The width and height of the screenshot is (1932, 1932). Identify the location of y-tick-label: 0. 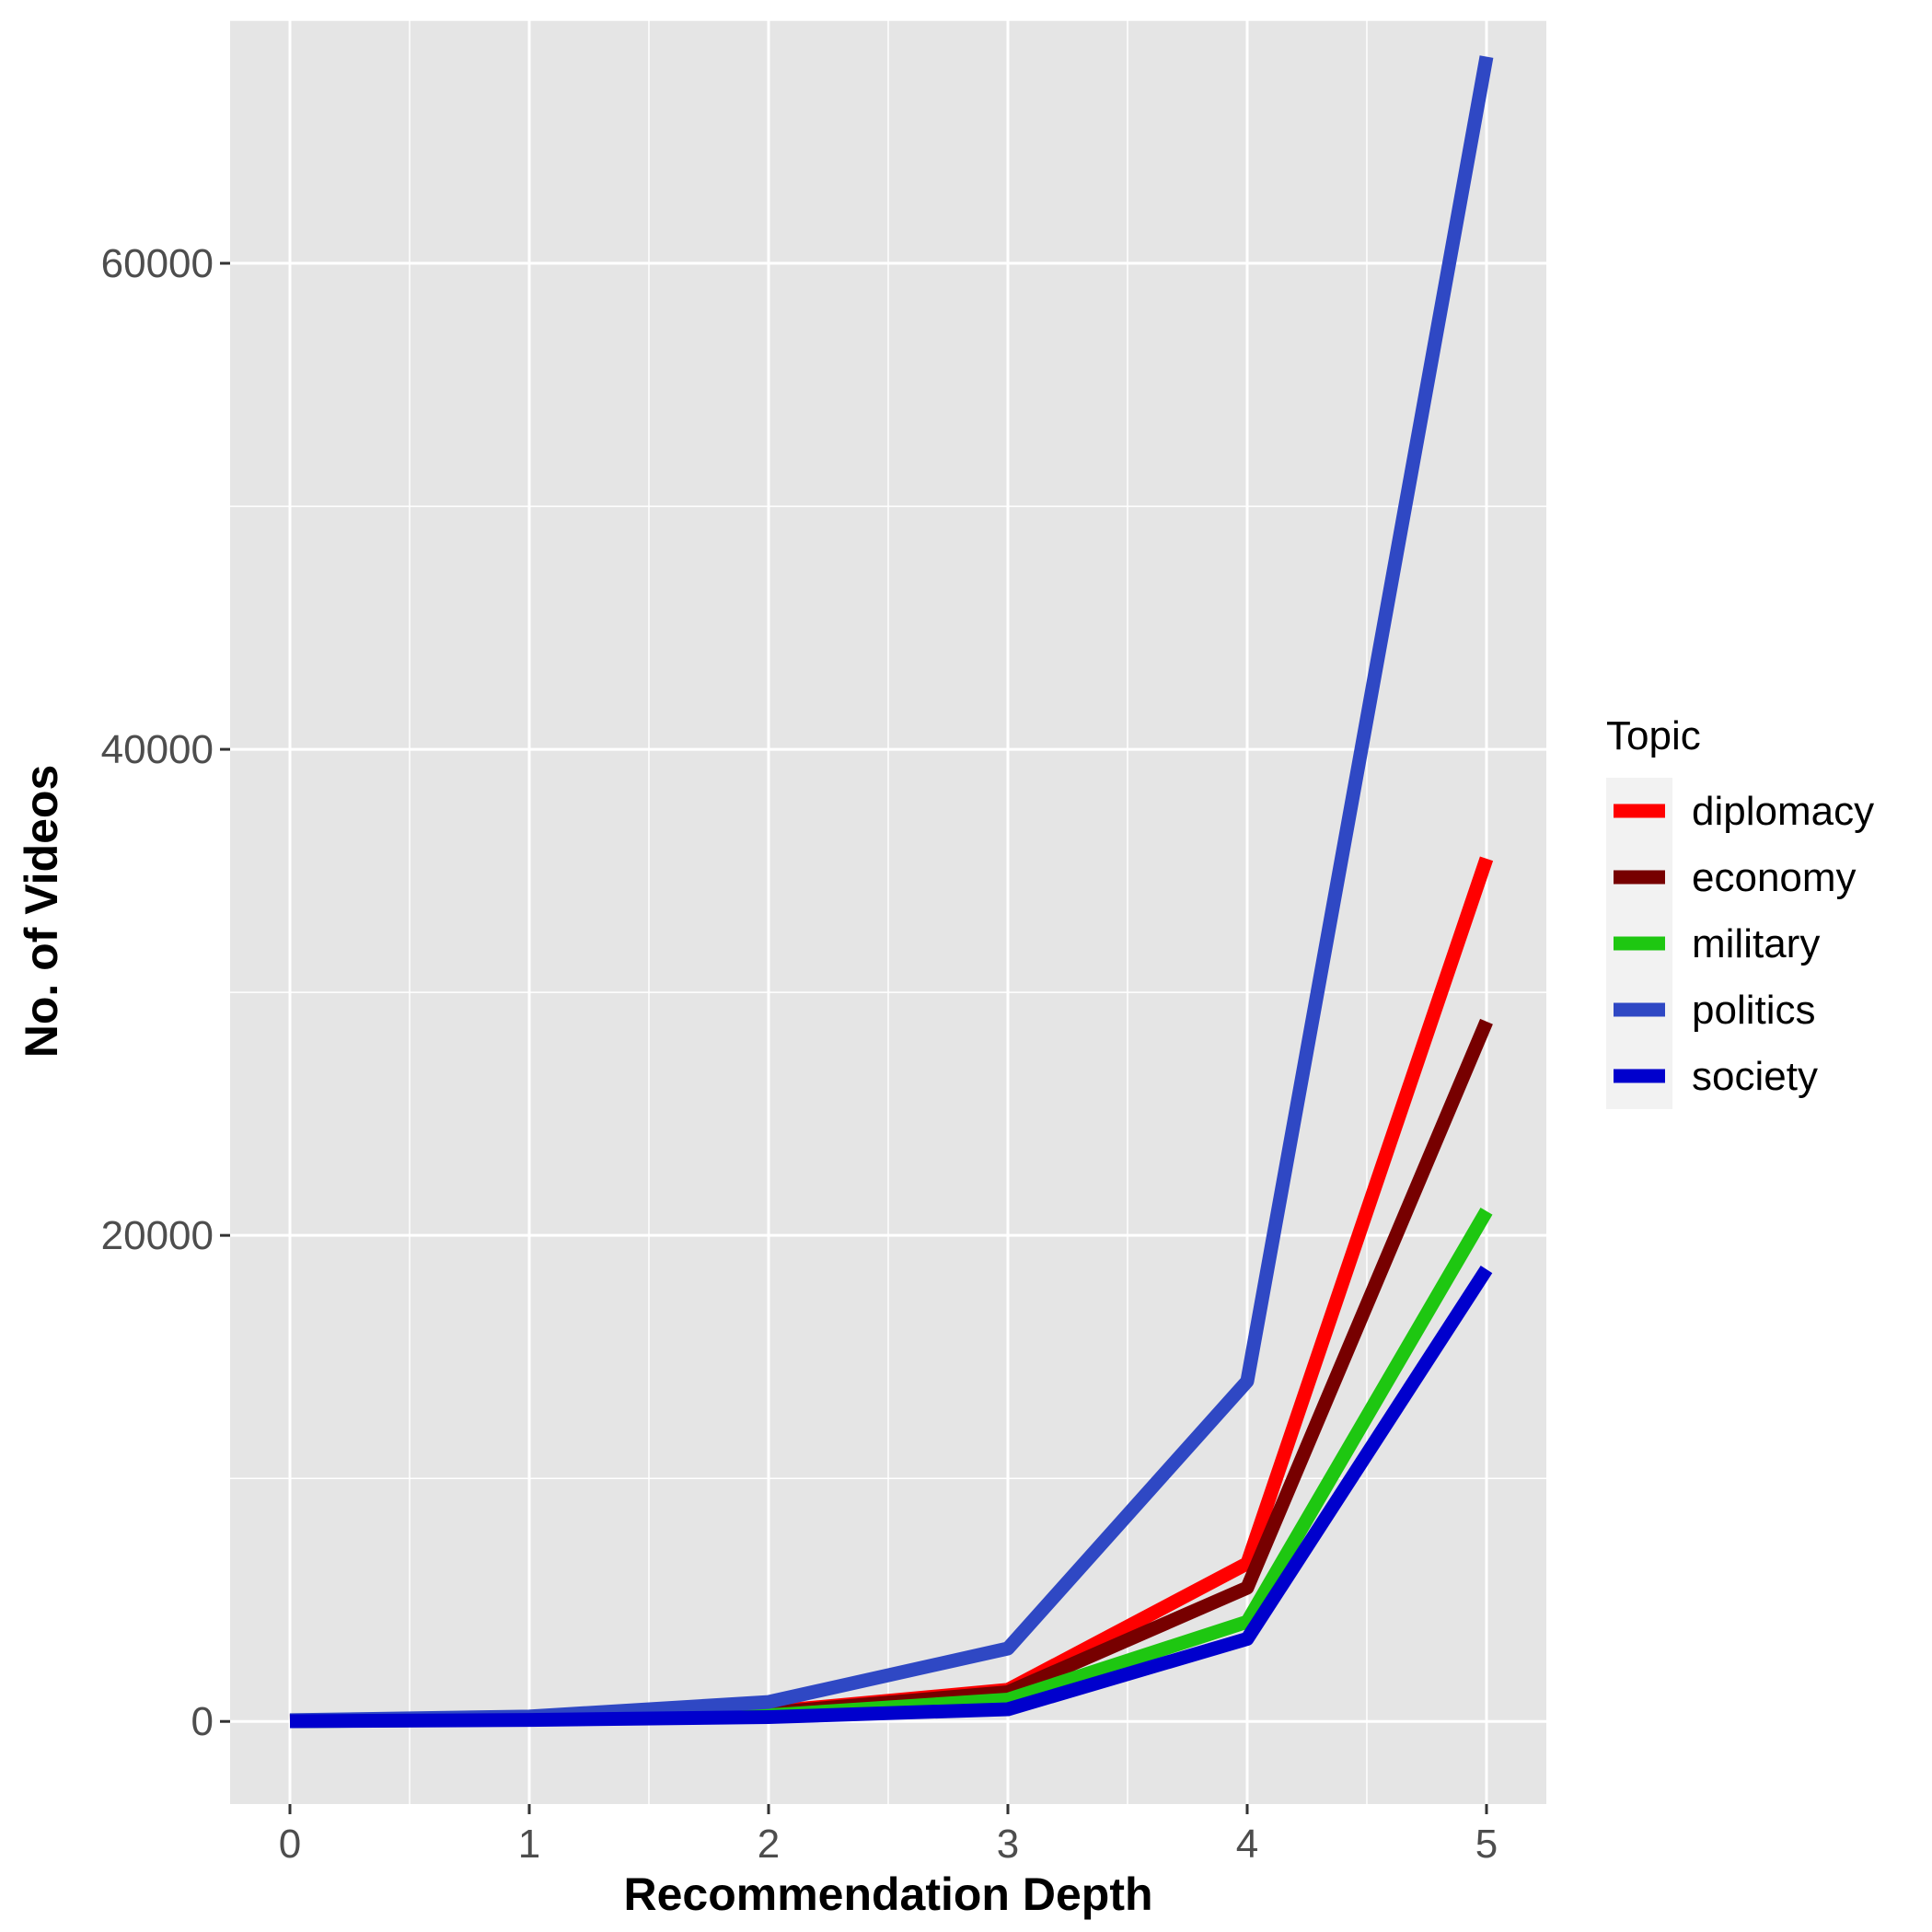
(203, 1722).